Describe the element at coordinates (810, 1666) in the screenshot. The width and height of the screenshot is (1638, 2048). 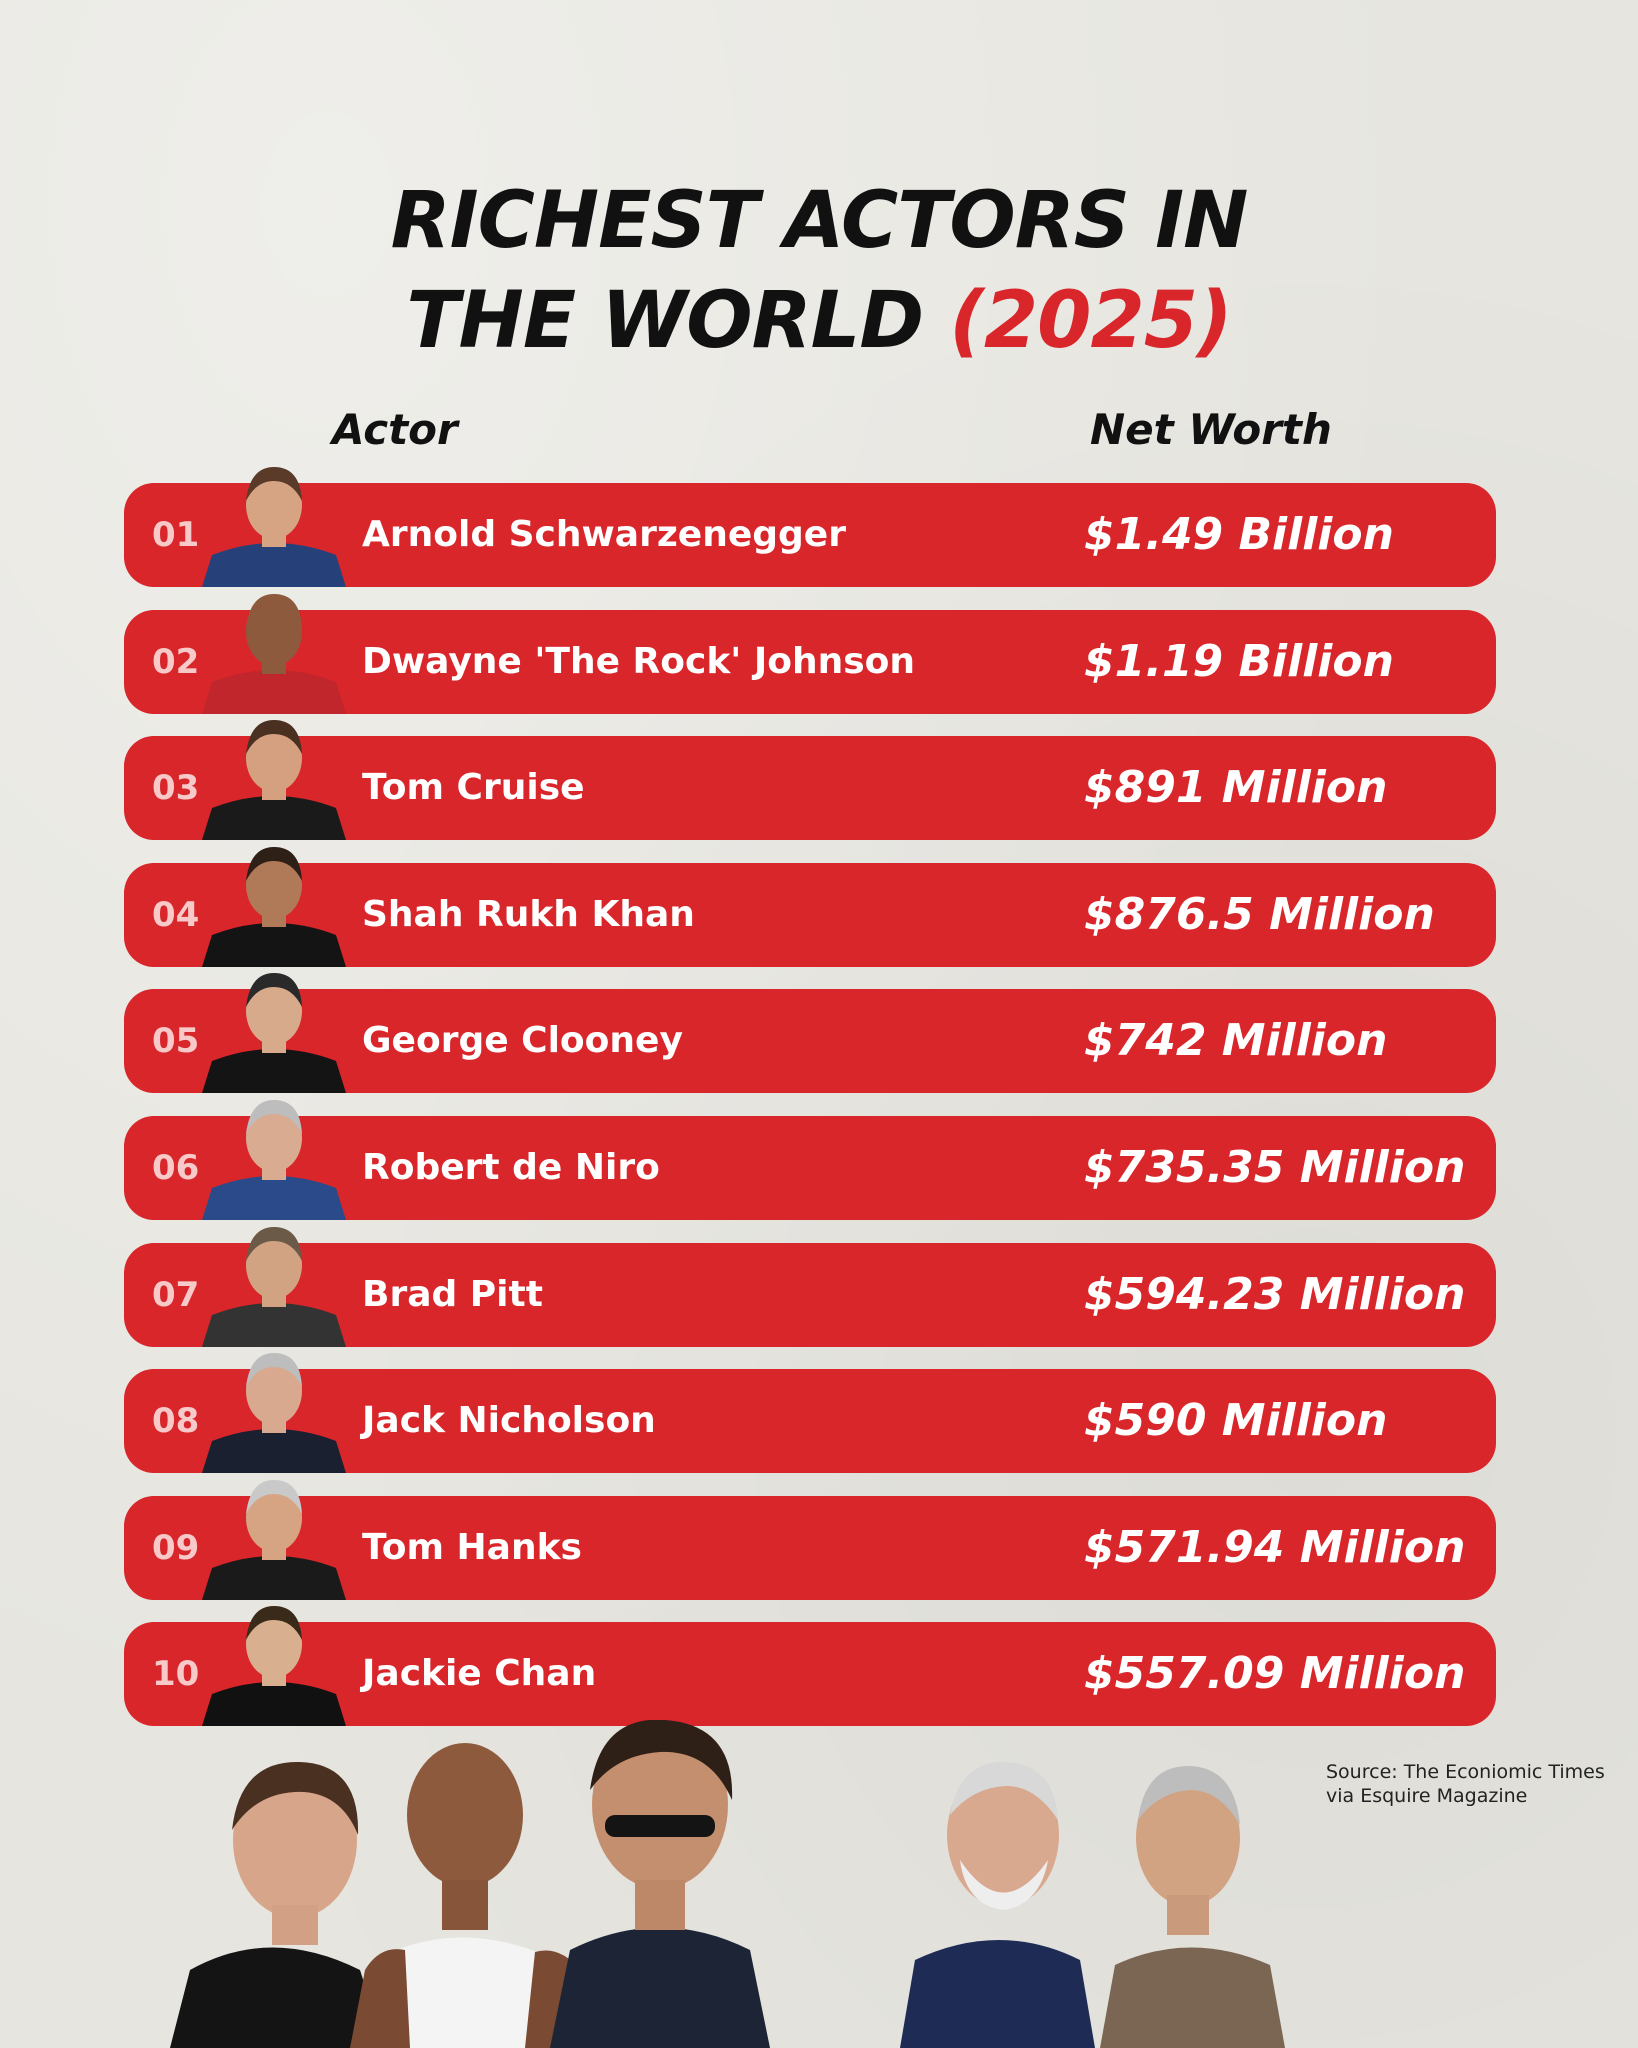
I see `table-row: 10 Jackie Chan $557.09 Million` at that location.